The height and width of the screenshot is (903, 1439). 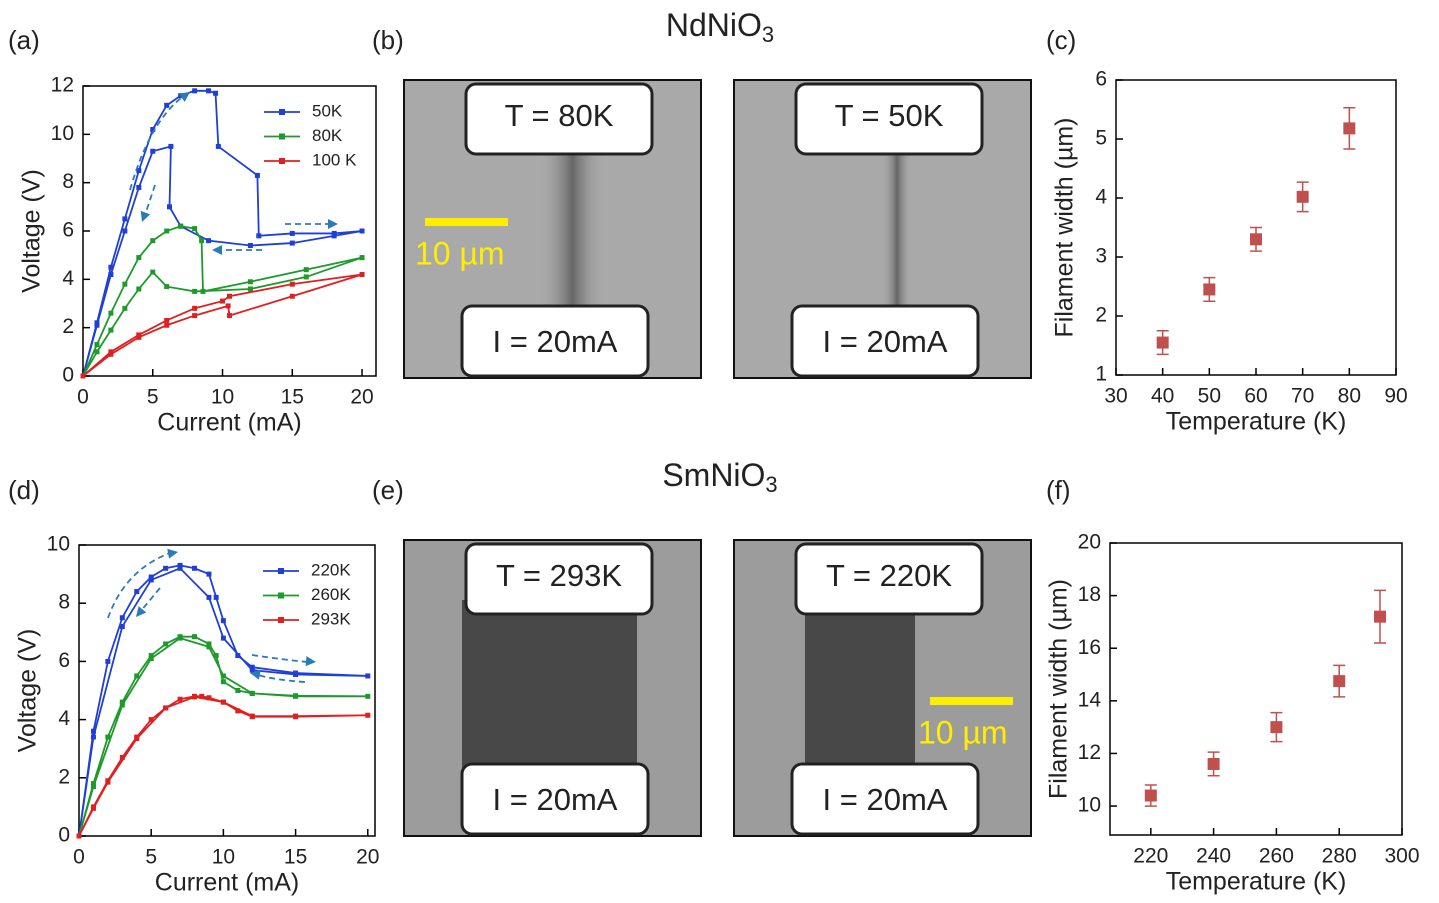 I want to click on x-tick-label: 80, so click(x=1349, y=396).